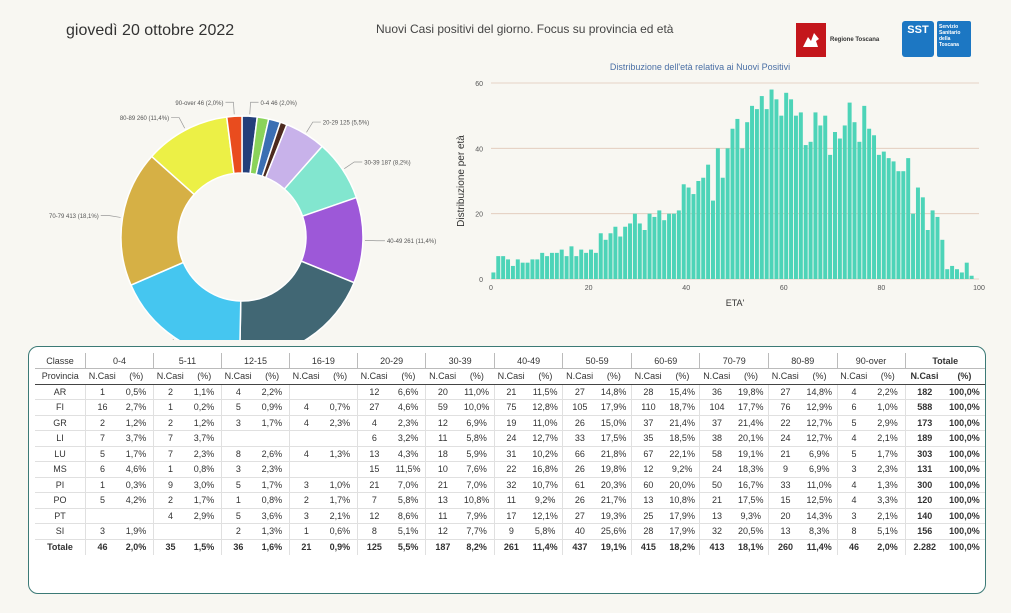 This screenshot has width=1011, height=613. What do you see at coordinates (785, 407) in the screenshot?
I see `table-cell: 76` at bounding box center [785, 407].